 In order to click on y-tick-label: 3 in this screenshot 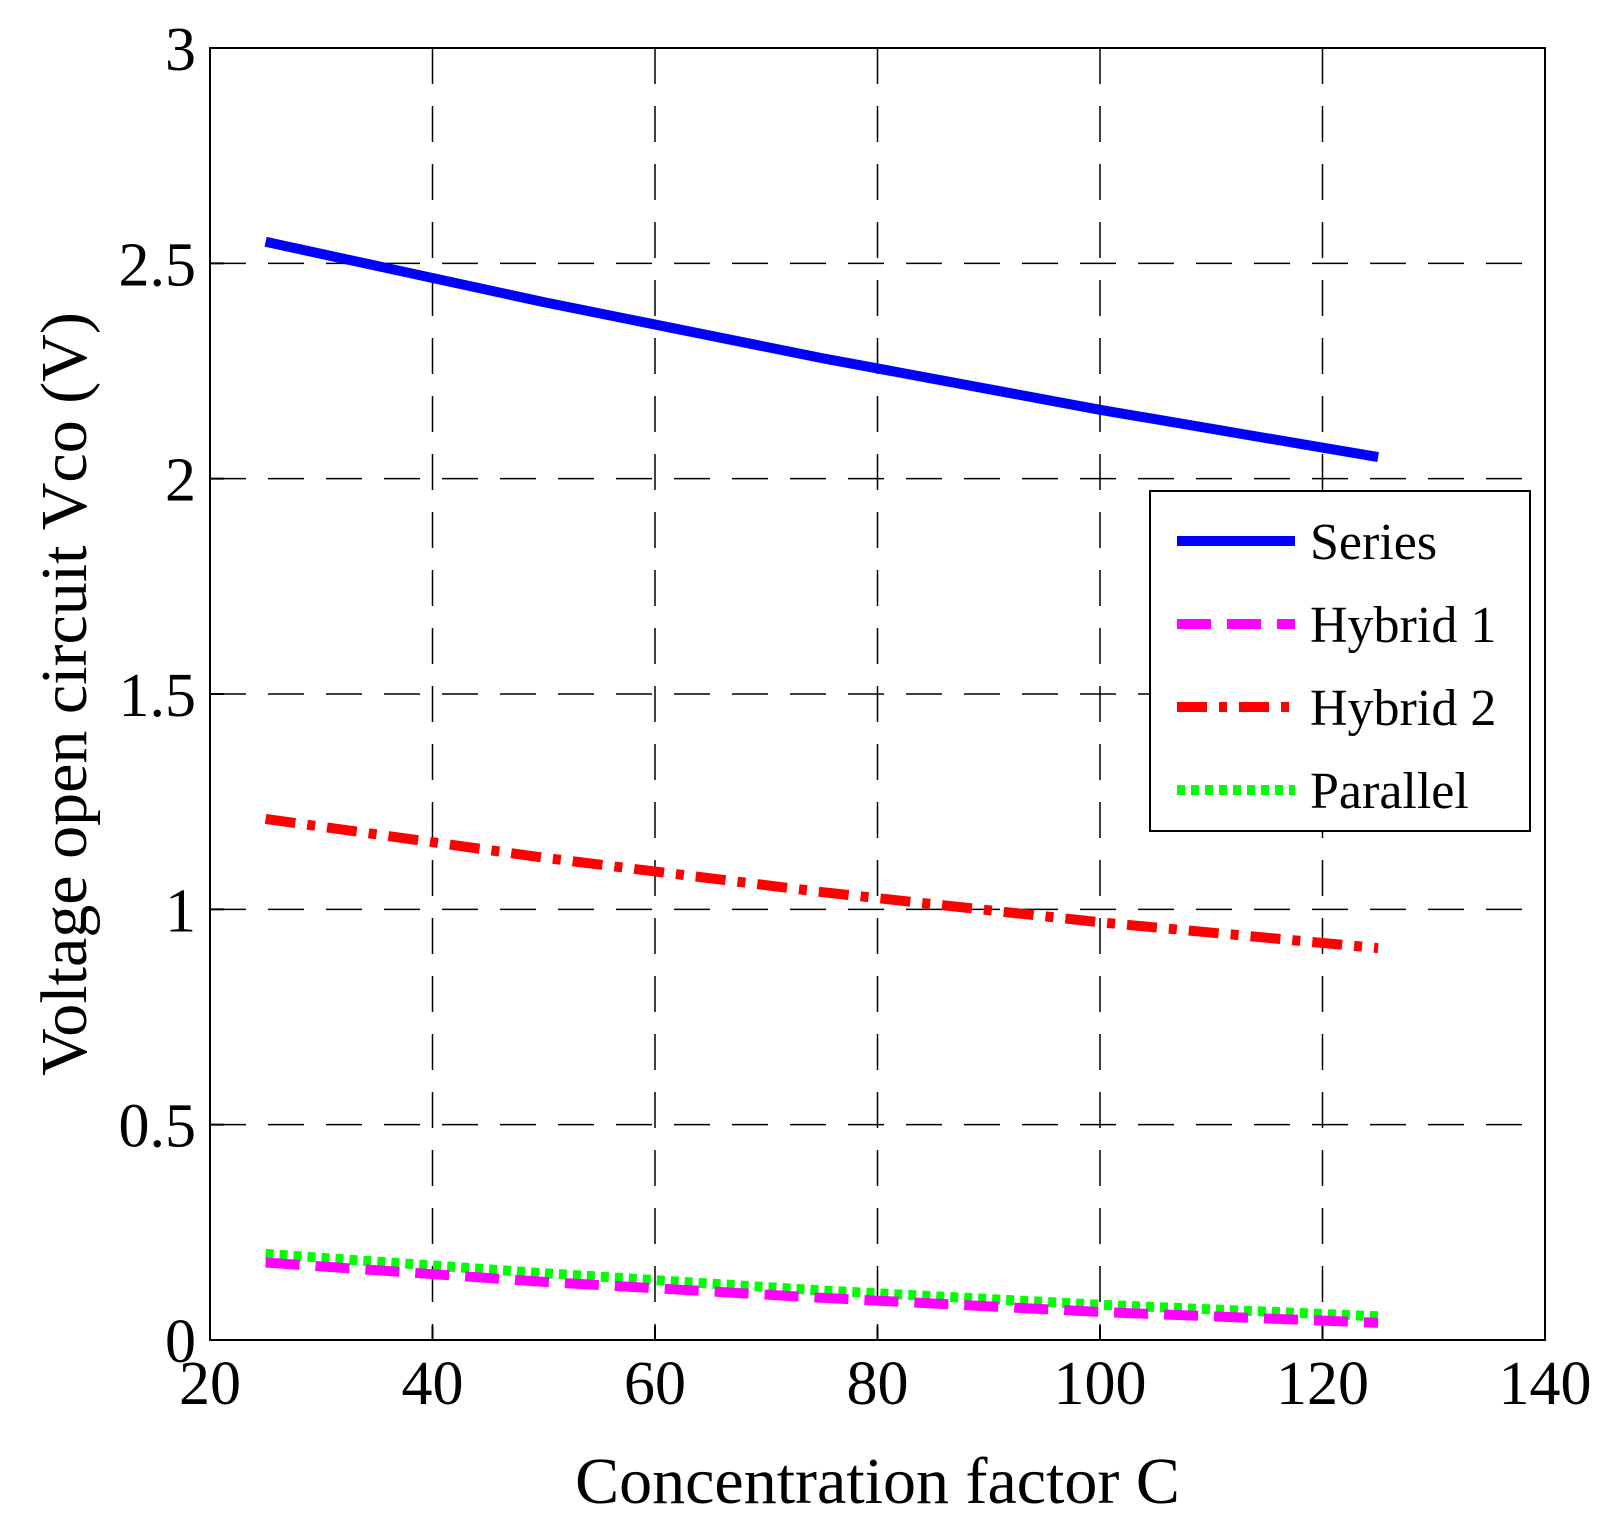, I will do `click(180, 50)`.